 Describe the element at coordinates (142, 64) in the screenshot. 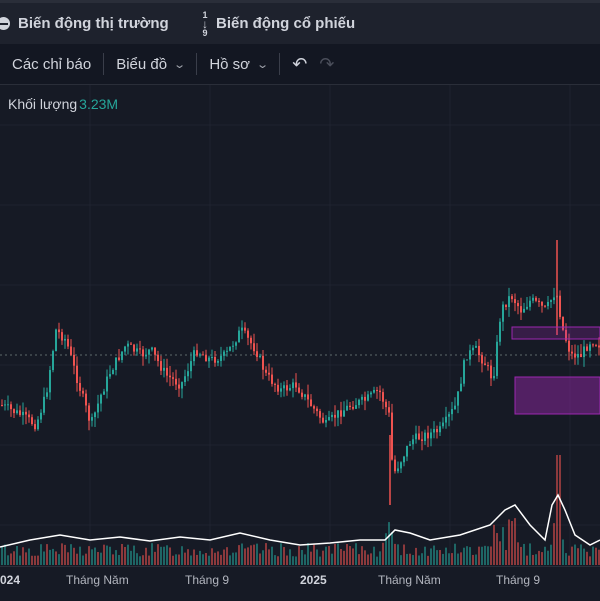

I see `chart-type-label: Biểu đồ` at that location.